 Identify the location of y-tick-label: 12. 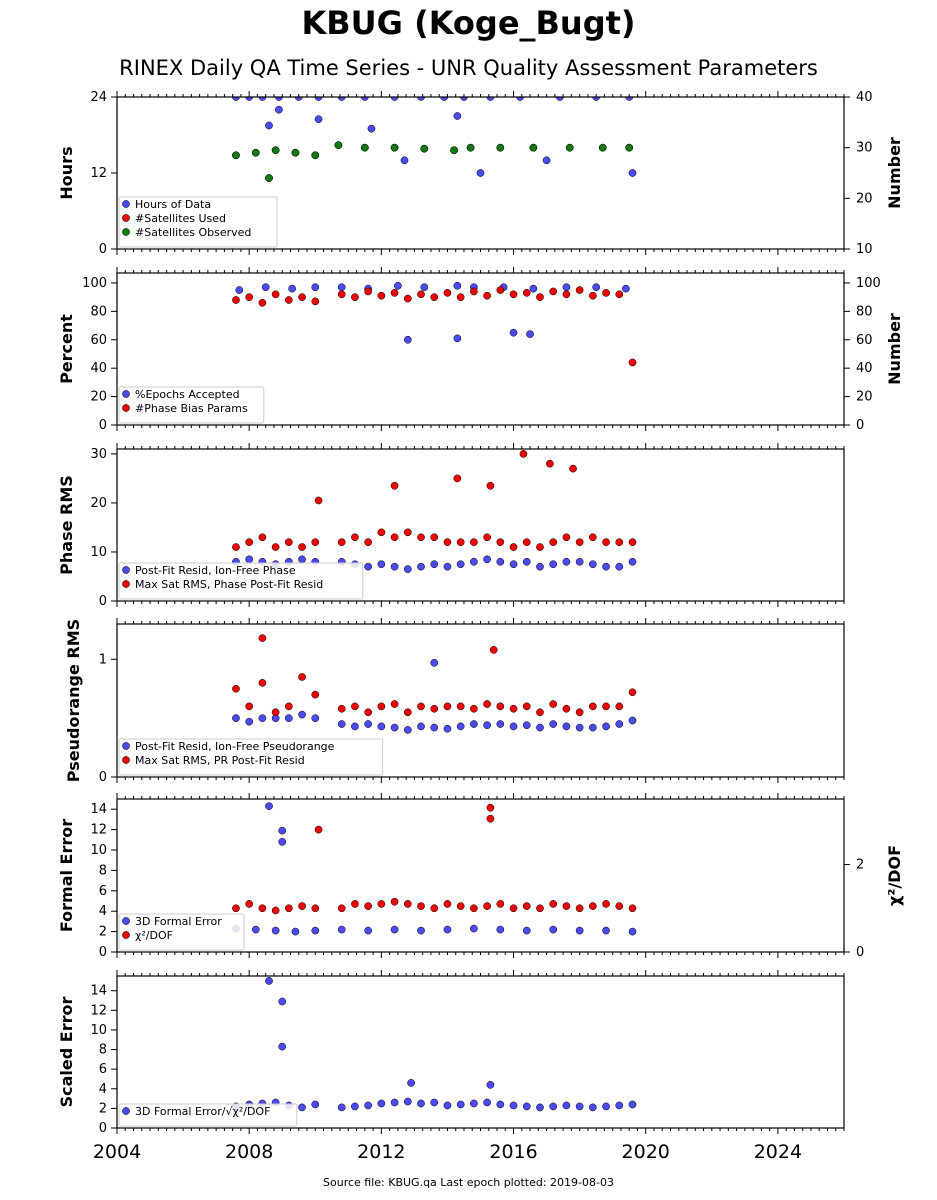
(98, 173).